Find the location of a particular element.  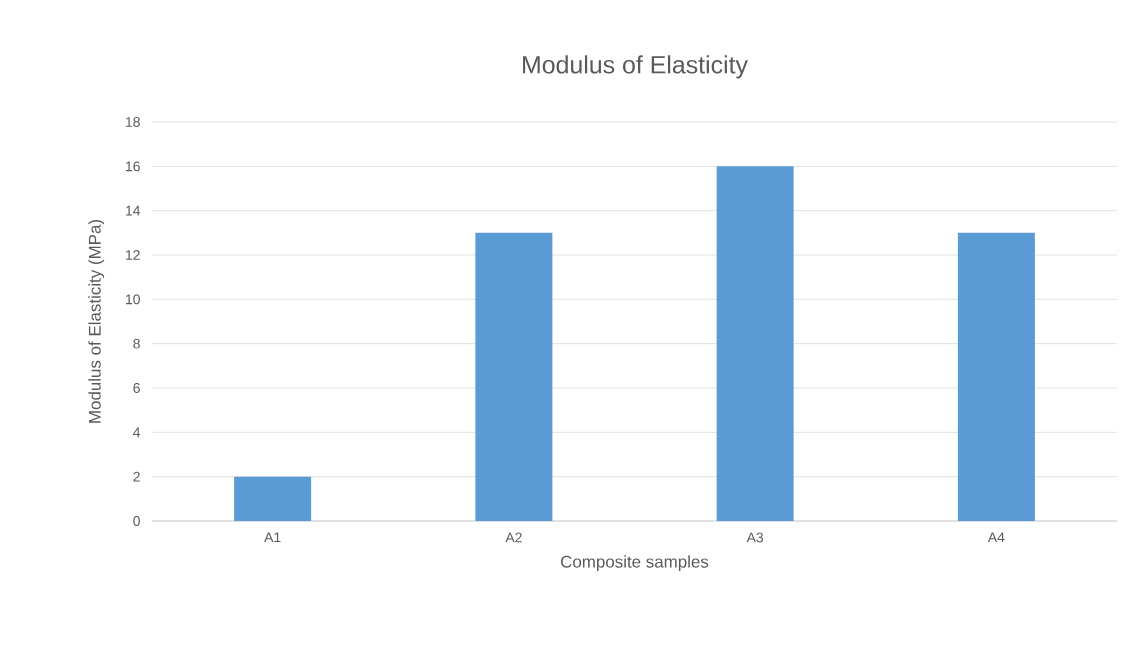

y-tick-label: 8 is located at coordinates (136, 343).